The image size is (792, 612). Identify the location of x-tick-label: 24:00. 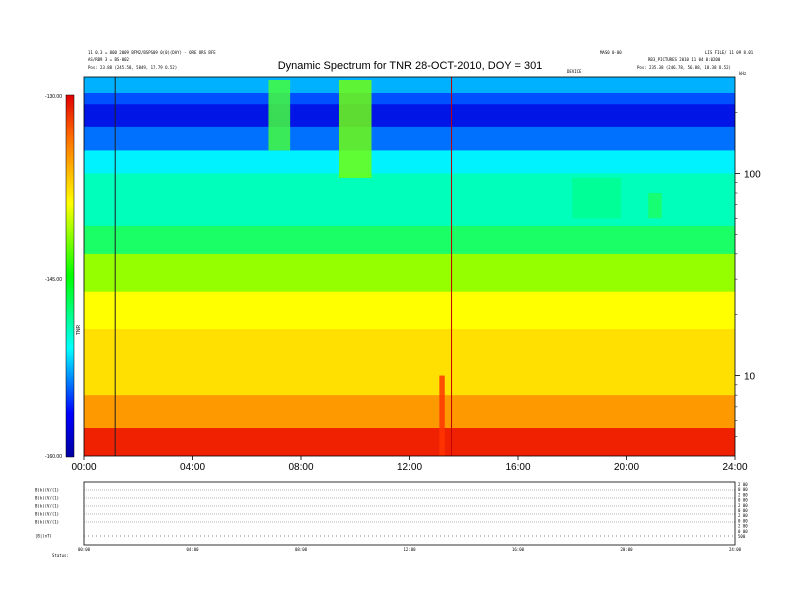
(734, 467).